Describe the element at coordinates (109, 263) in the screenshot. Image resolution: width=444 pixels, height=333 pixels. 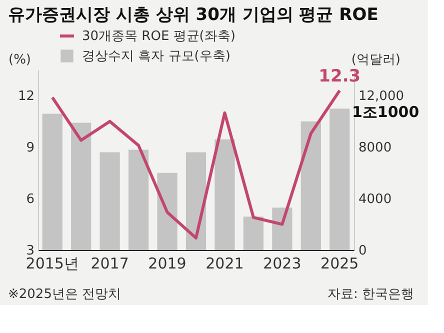
I see `x-tick-label: 2017` at that location.